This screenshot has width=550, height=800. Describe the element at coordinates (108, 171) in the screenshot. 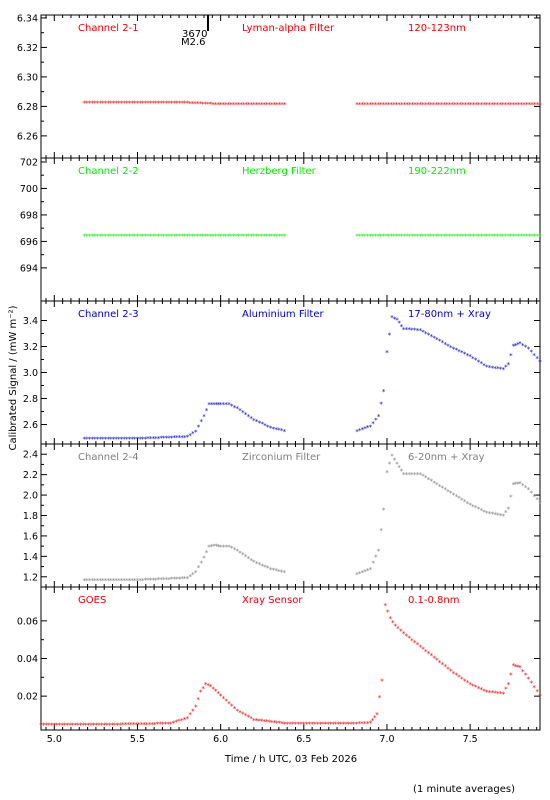

I see `channel-label: Channel 2-2` at that location.